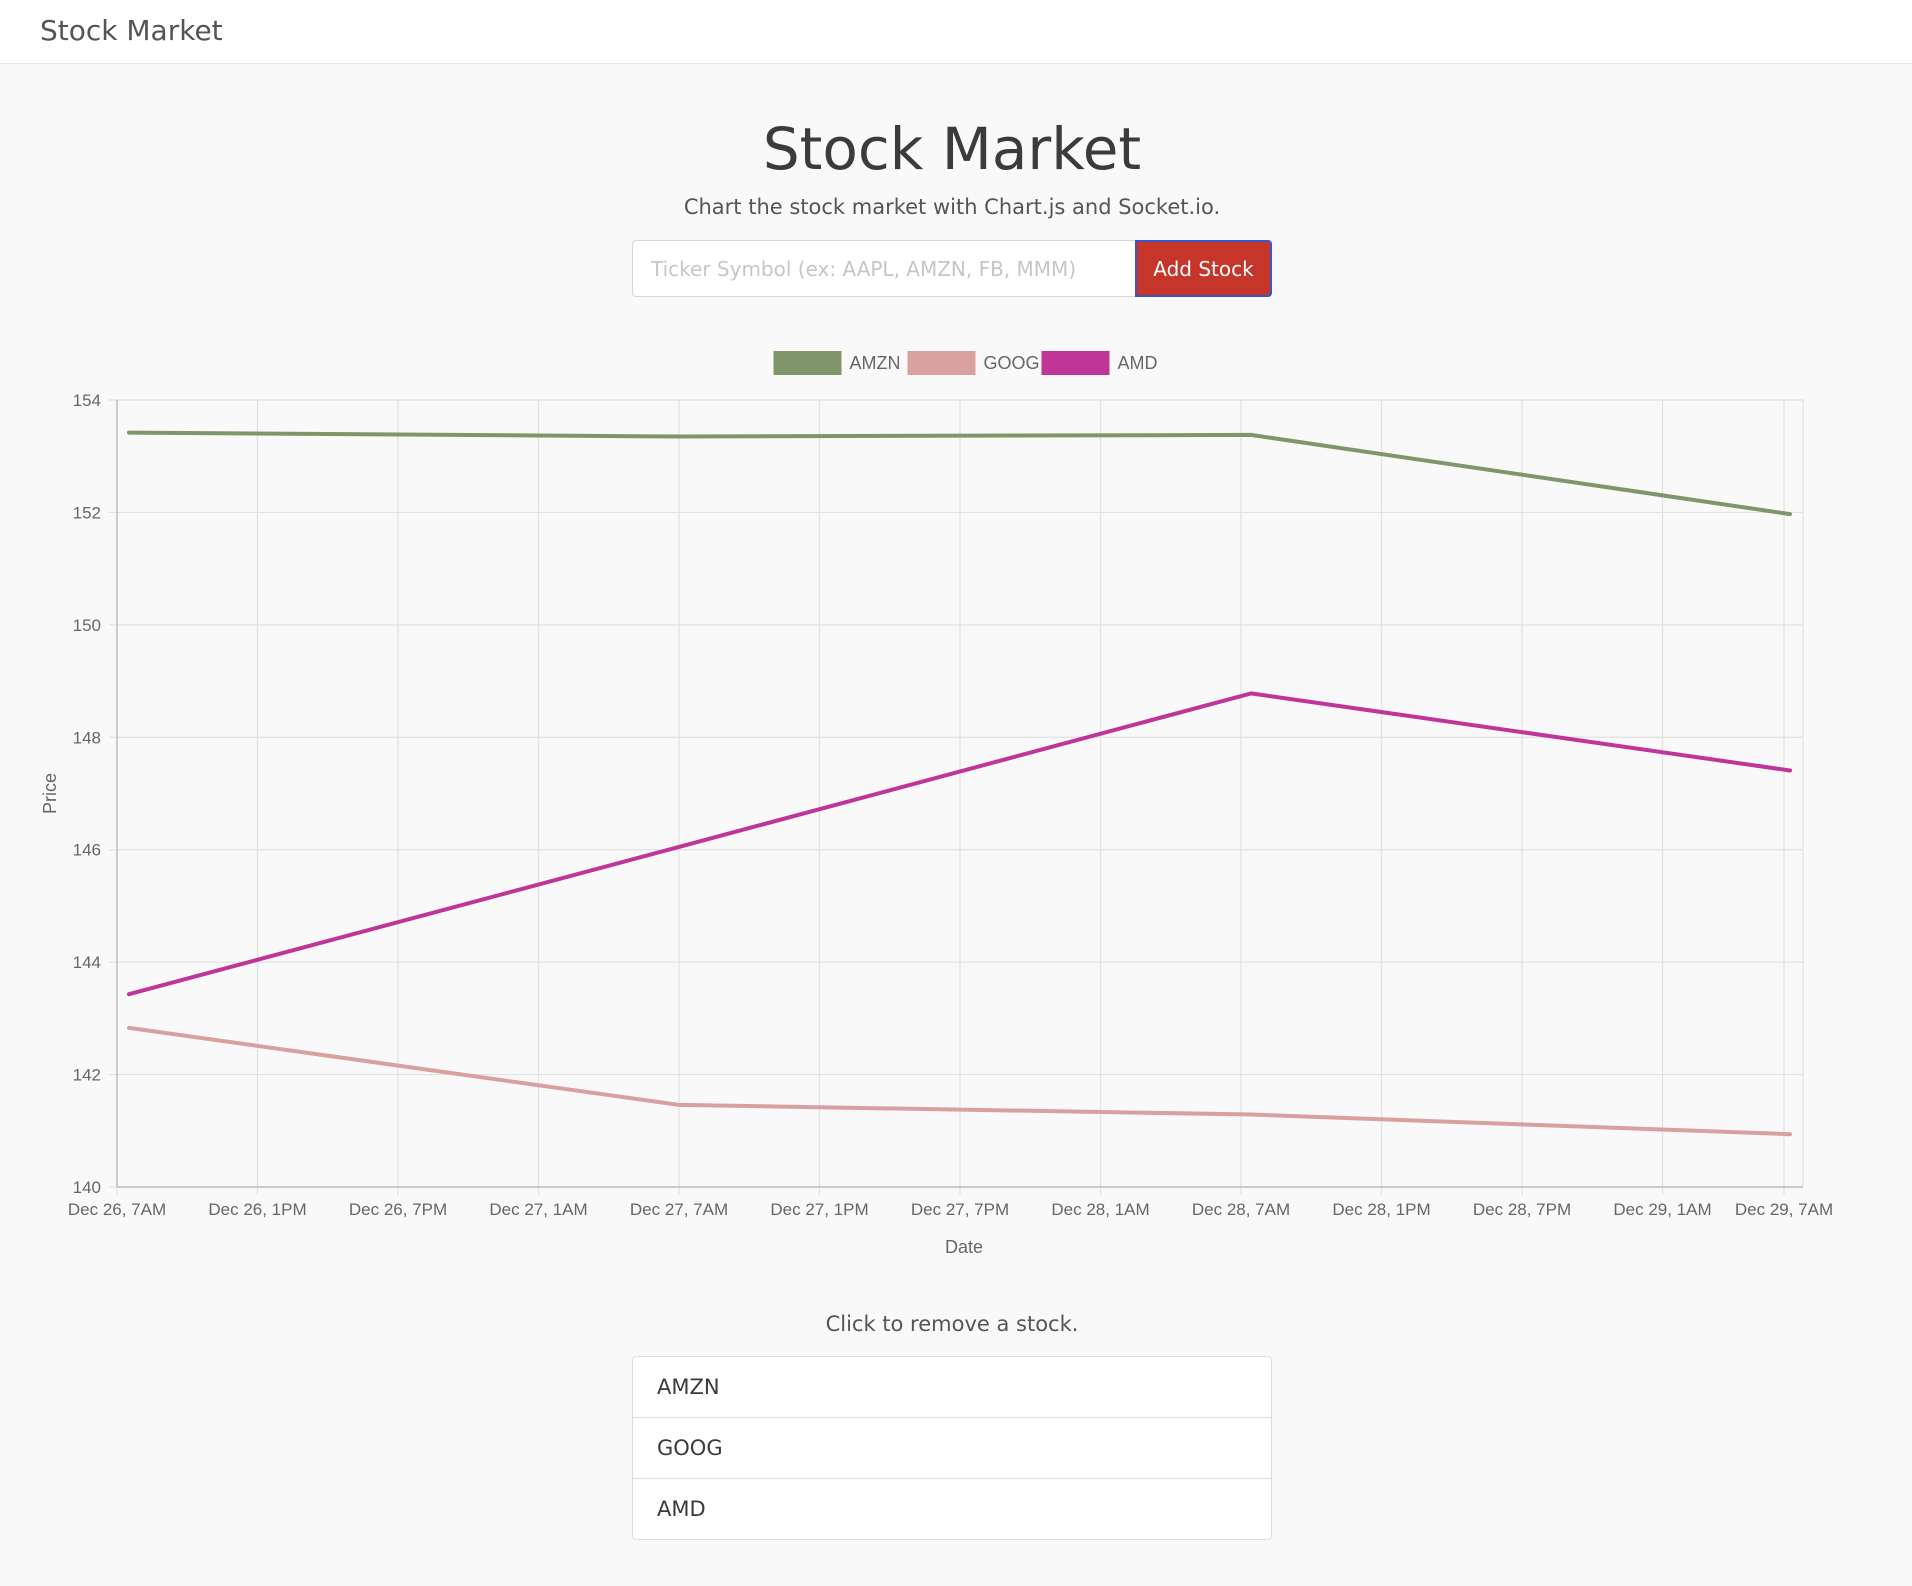 The width and height of the screenshot is (1912, 1586). What do you see at coordinates (819, 1209) in the screenshot?
I see `x-tick-label: Dec 27, 1PM` at bounding box center [819, 1209].